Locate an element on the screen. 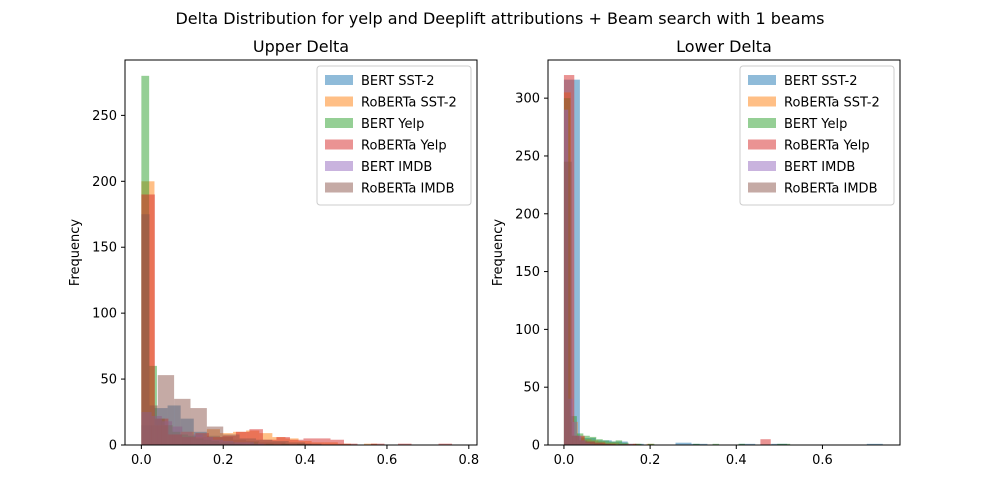 Image resolution: width=1000 pixels, height=500 pixels. panel-2-legend-swatch-bert-imdb is located at coordinates (762, 166).